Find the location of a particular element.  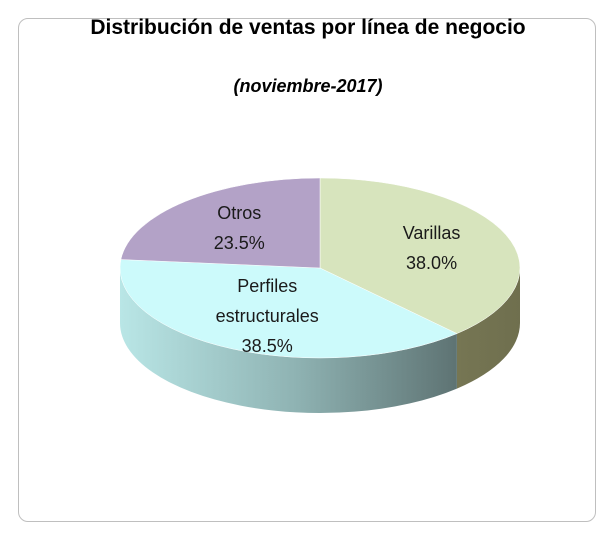

data-label: Varillas 38.0% is located at coordinates (432, 248).